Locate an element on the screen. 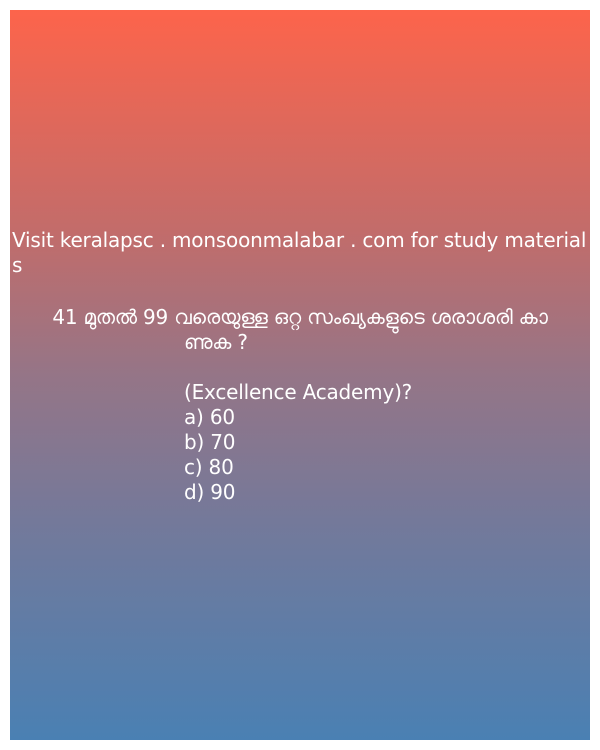  option-c: c) 80 is located at coordinates (209, 467).